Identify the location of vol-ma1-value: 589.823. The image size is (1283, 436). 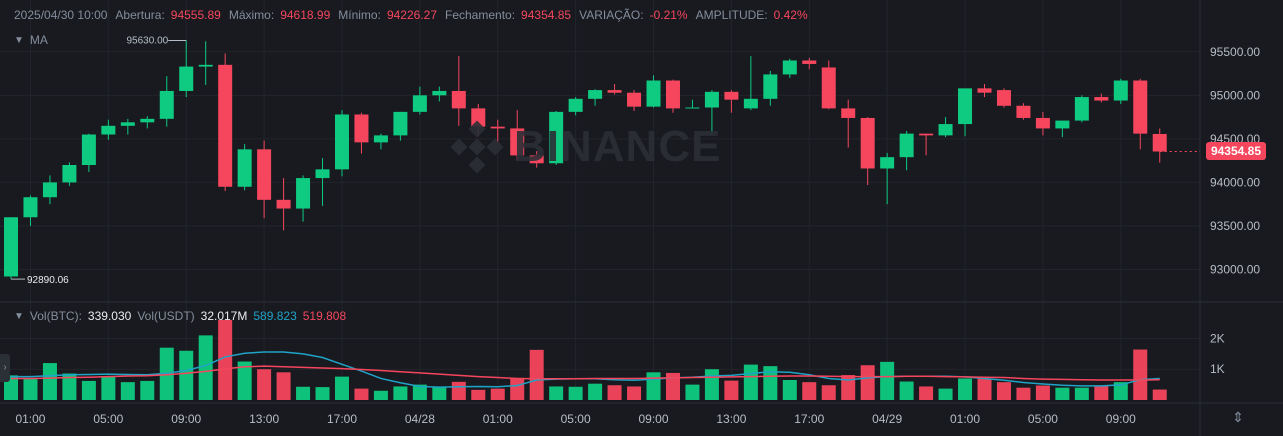
(275, 316).